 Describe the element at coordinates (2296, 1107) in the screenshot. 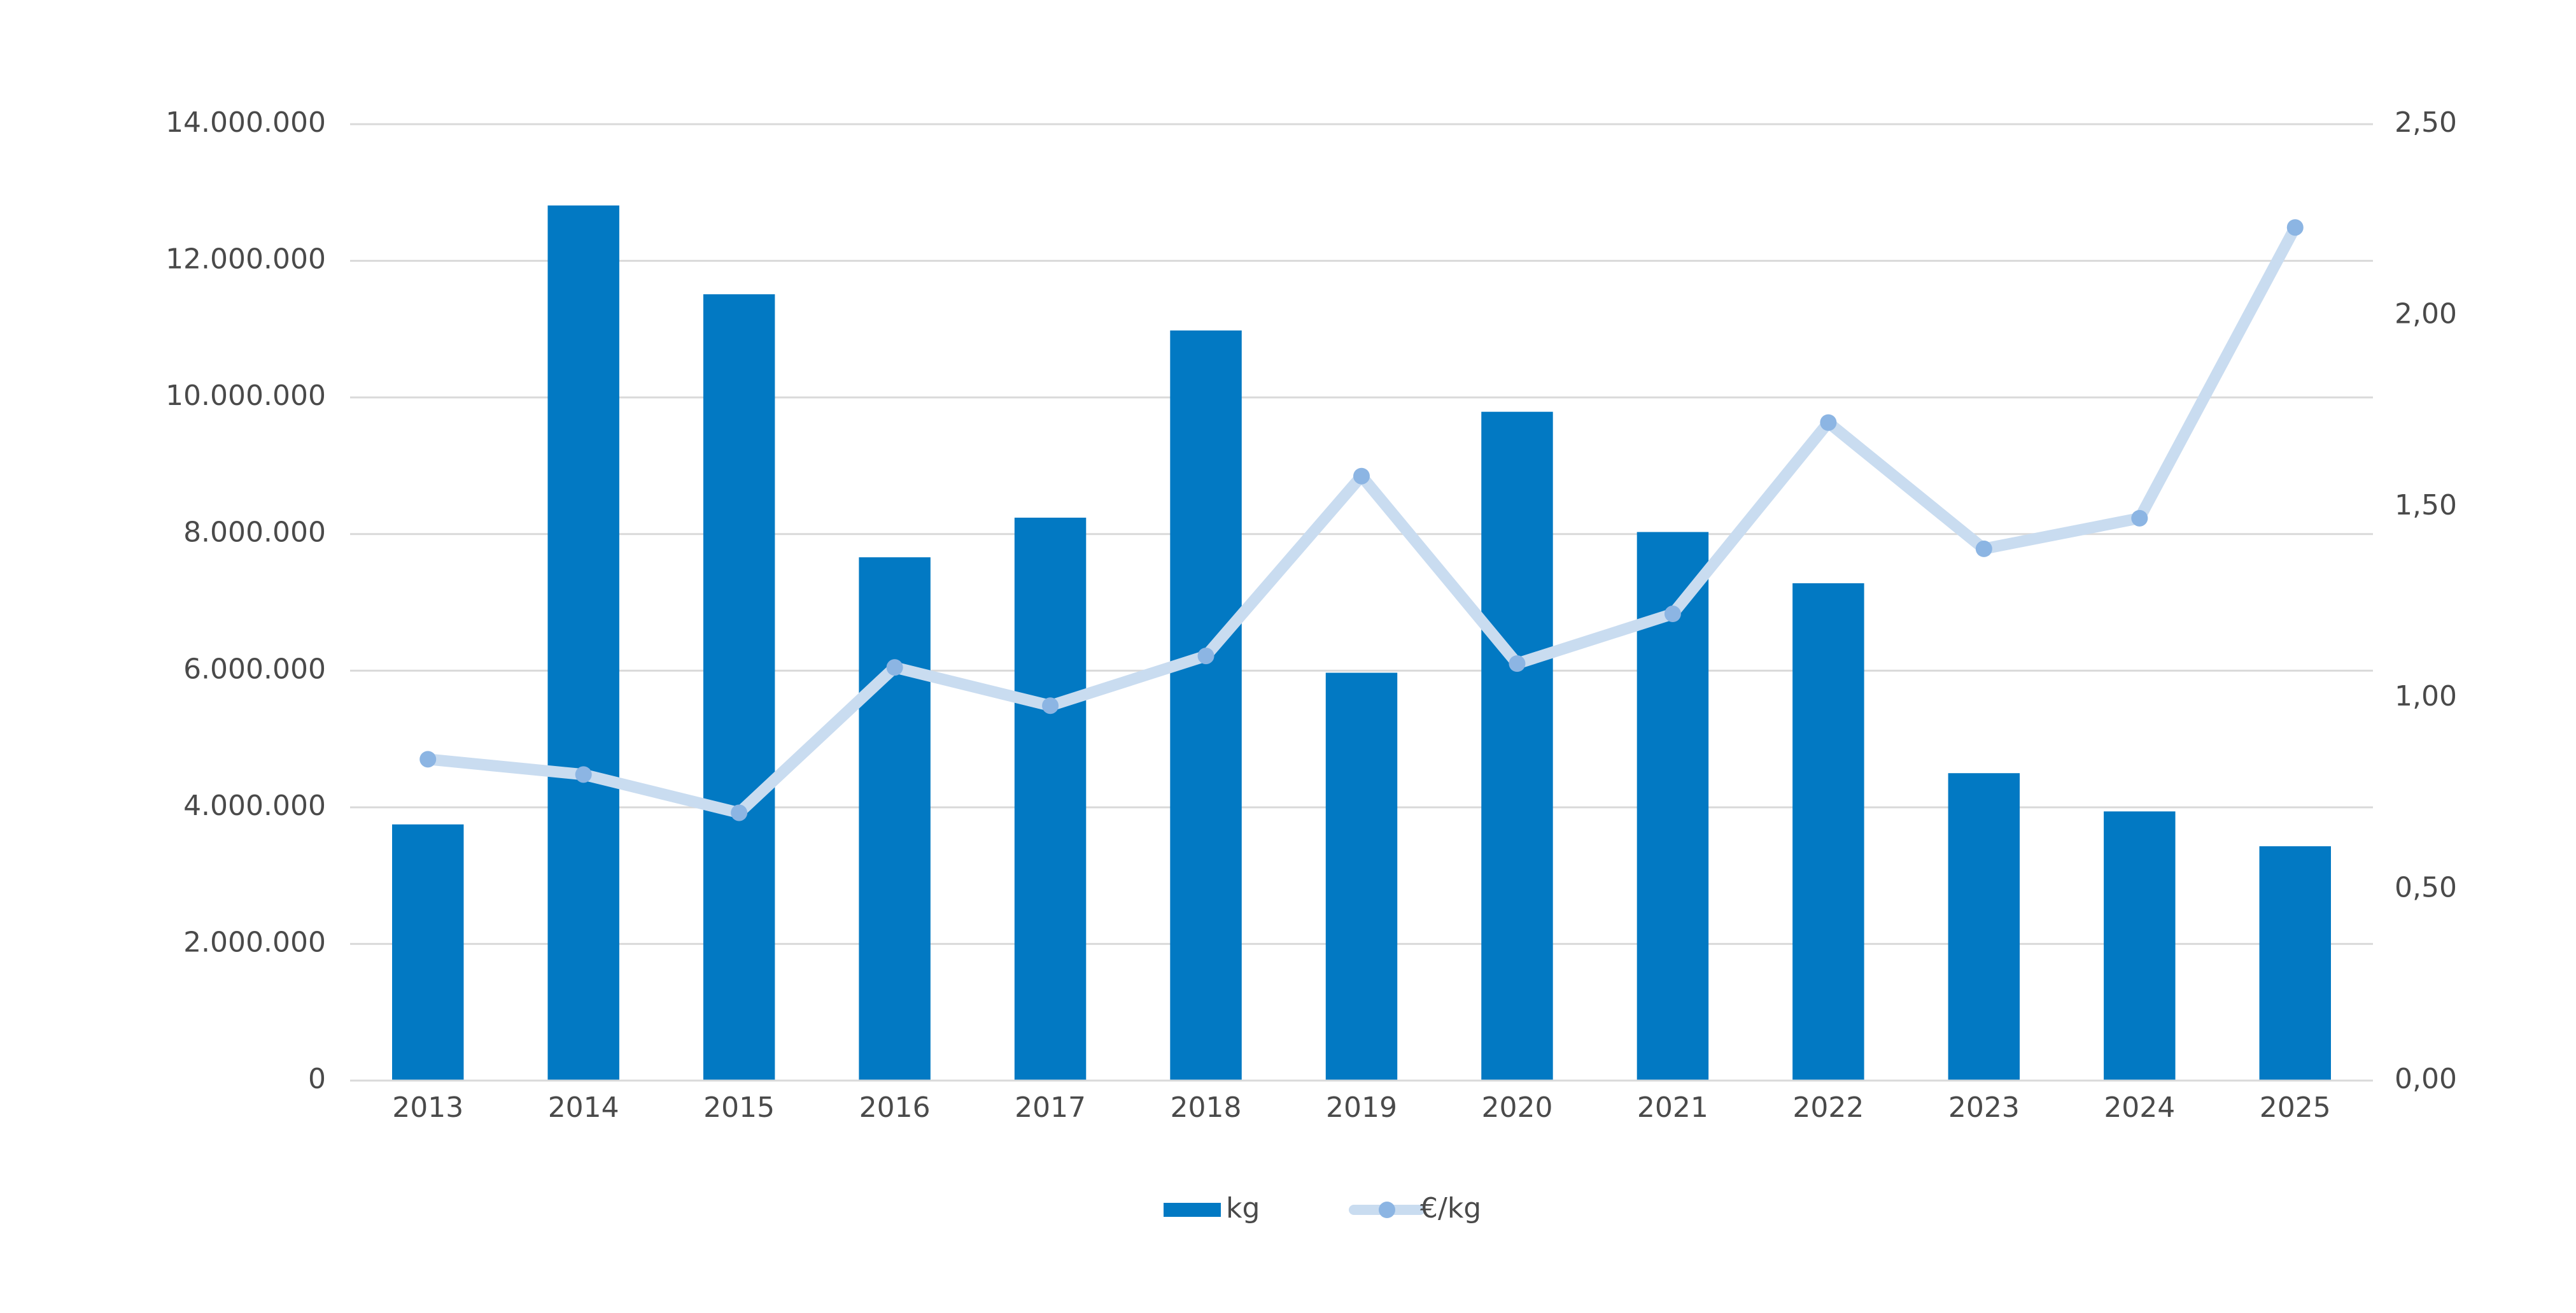

I see `x-tick-label: 2025` at that location.